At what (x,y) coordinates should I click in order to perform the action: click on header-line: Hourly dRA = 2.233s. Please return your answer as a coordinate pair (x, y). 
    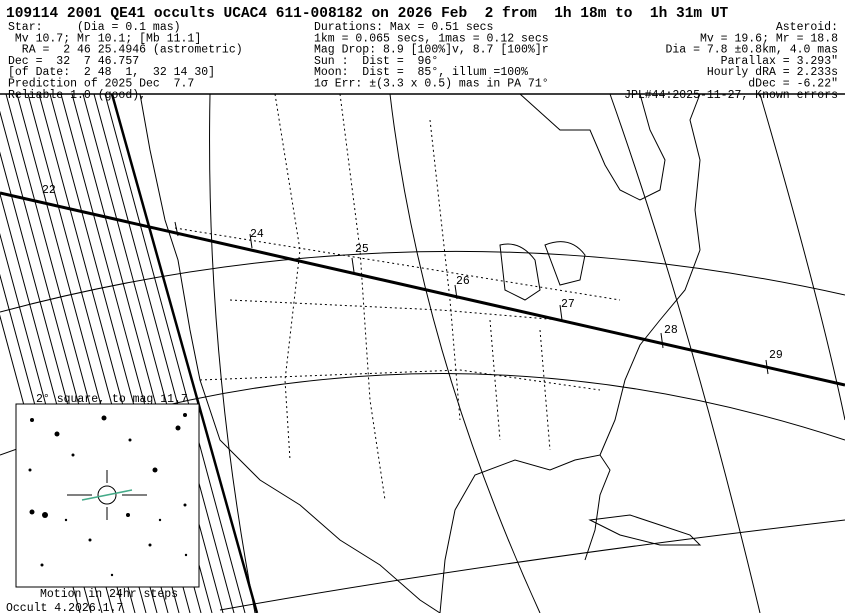
    Looking at the image, I should click on (772, 72).